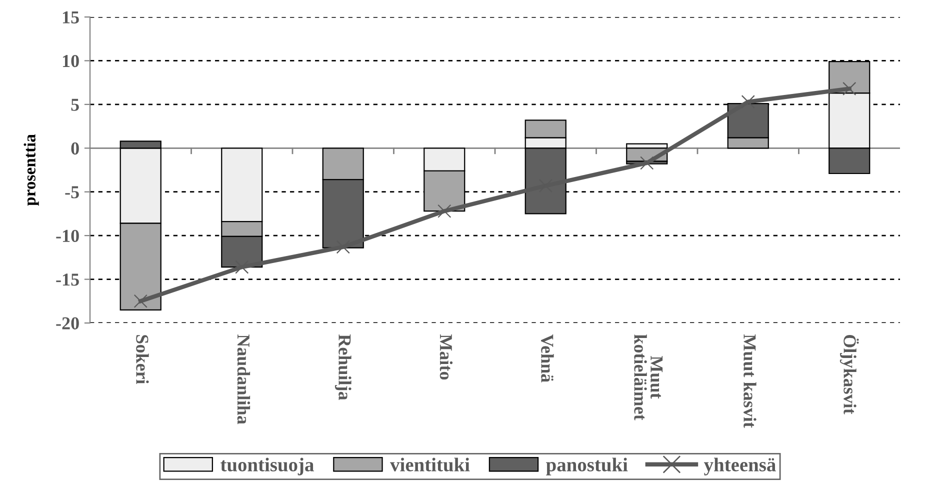  What do you see at coordinates (750, 381) in the screenshot?
I see `x-tick-label: Muut kasvit` at bounding box center [750, 381].